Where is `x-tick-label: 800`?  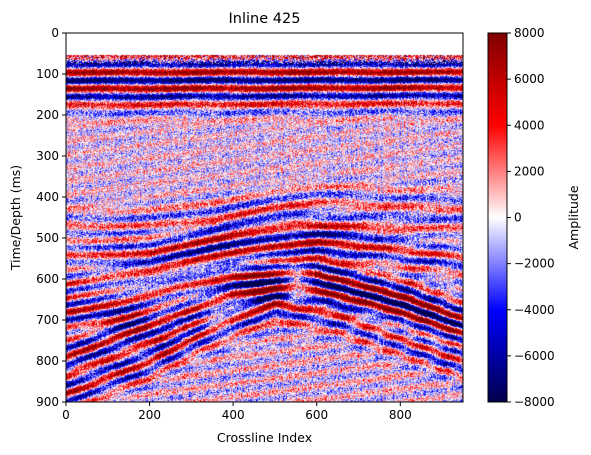
x-tick-label: 800 is located at coordinates (400, 415).